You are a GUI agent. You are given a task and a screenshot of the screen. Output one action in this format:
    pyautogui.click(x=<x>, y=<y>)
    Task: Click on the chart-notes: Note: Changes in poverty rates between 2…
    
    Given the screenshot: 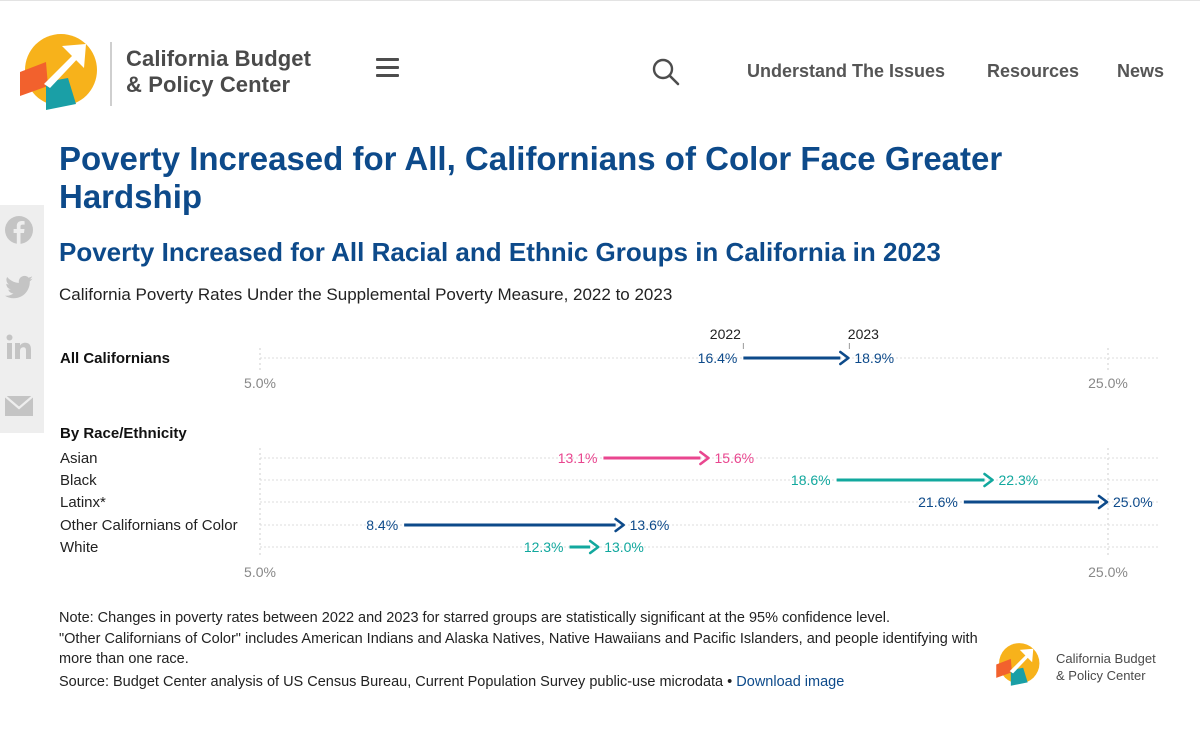 What is the action you would take?
    pyautogui.click(x=519, y=639)
    